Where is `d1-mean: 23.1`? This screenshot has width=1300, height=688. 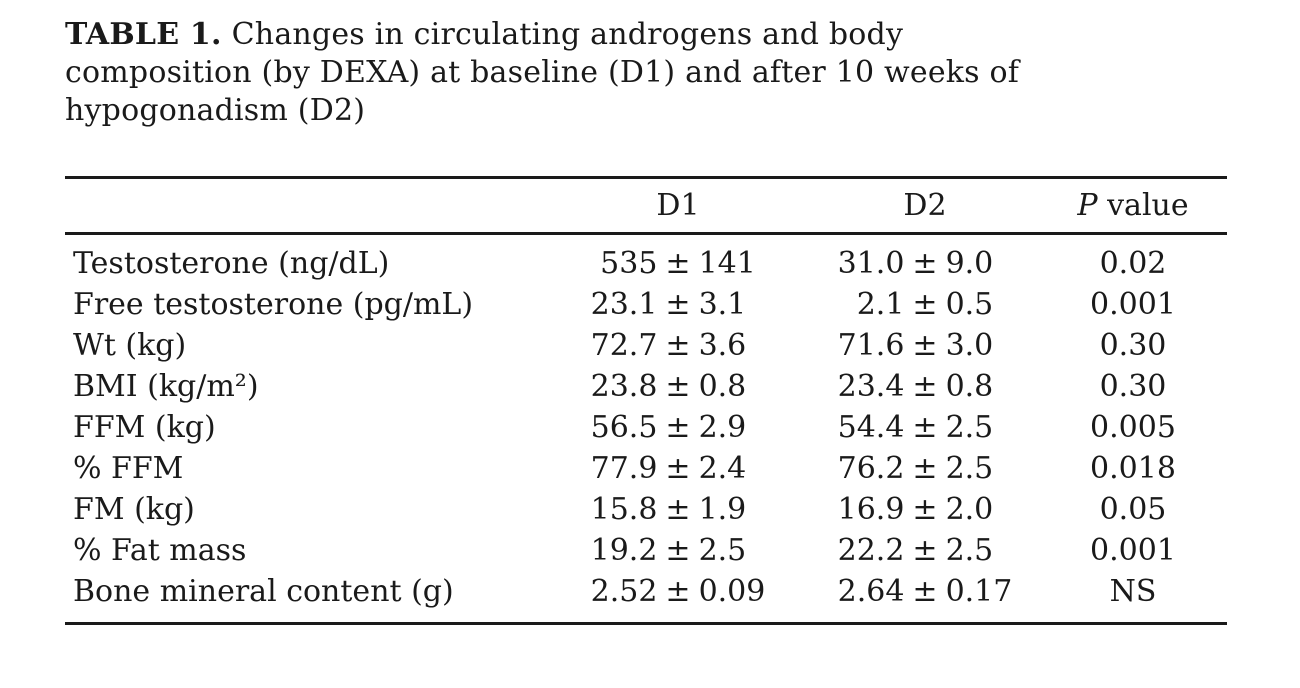
d1-mean: 23.1 is located at coordinates (624, 304).